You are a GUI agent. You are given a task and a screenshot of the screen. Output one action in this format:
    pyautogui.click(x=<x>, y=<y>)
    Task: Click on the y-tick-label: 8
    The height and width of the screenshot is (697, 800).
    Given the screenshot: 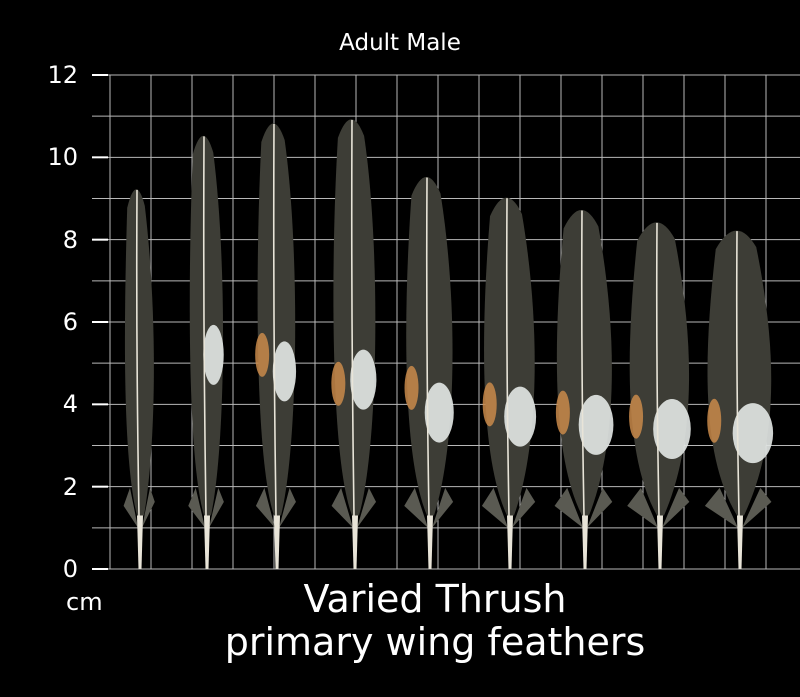 What is the action you would take?
    pyautogui.click(x=70, y=239)
    